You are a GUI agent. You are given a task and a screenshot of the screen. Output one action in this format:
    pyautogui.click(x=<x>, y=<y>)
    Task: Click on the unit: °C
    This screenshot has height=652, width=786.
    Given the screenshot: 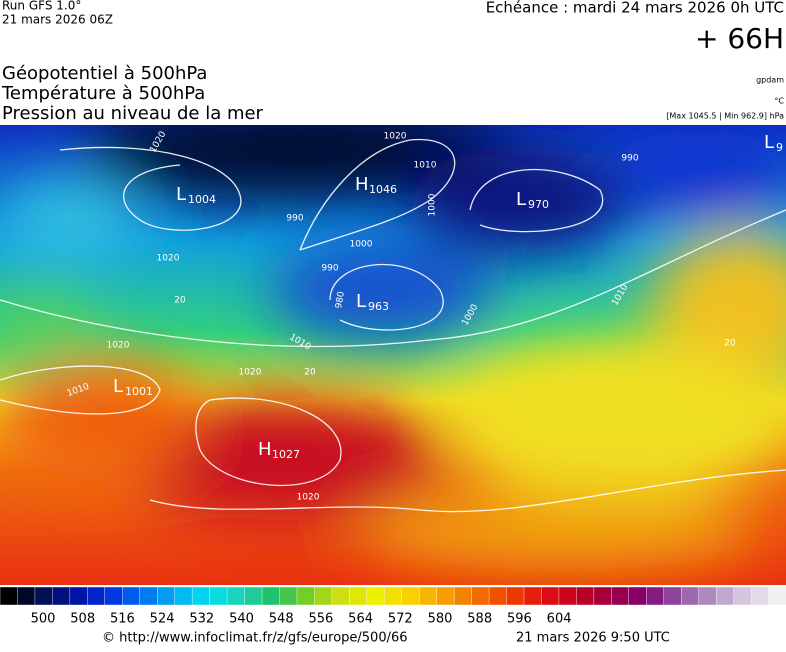 What is the action you would take?
    pyautogui.click(x=779, y=101)
    